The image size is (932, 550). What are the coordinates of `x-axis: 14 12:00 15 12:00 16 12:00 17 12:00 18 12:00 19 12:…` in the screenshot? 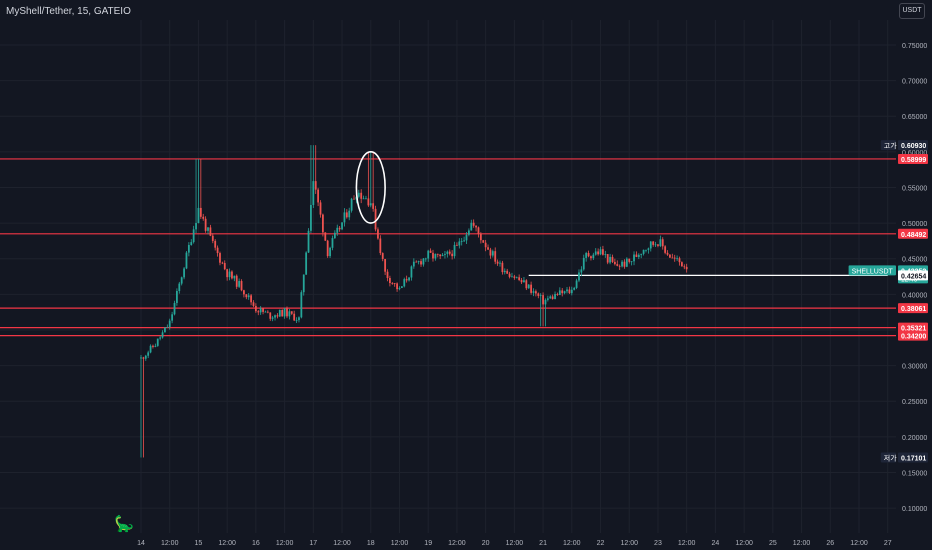 It's located at (514, 543).